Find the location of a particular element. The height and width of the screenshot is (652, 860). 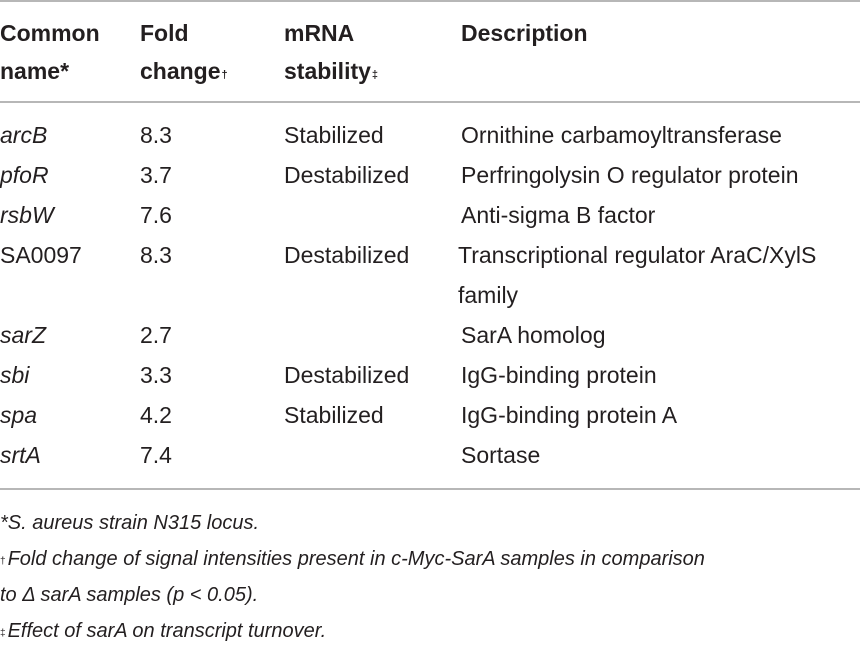

header-fold-change: Fold change† is located at coordinates (184, 52).